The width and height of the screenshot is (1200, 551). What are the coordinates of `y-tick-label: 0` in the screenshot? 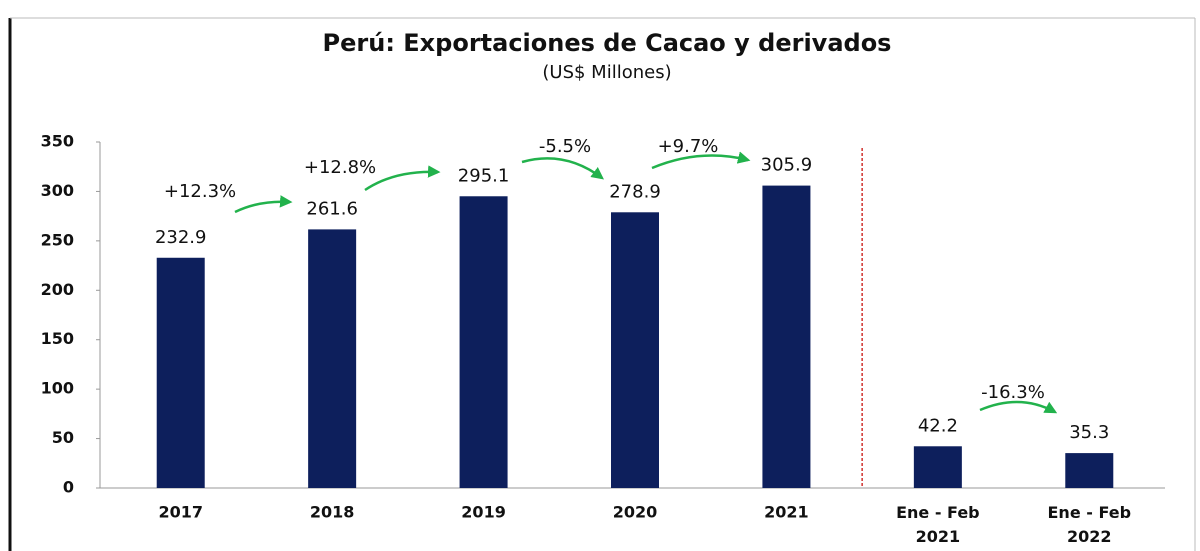 It's located at (68, 487).